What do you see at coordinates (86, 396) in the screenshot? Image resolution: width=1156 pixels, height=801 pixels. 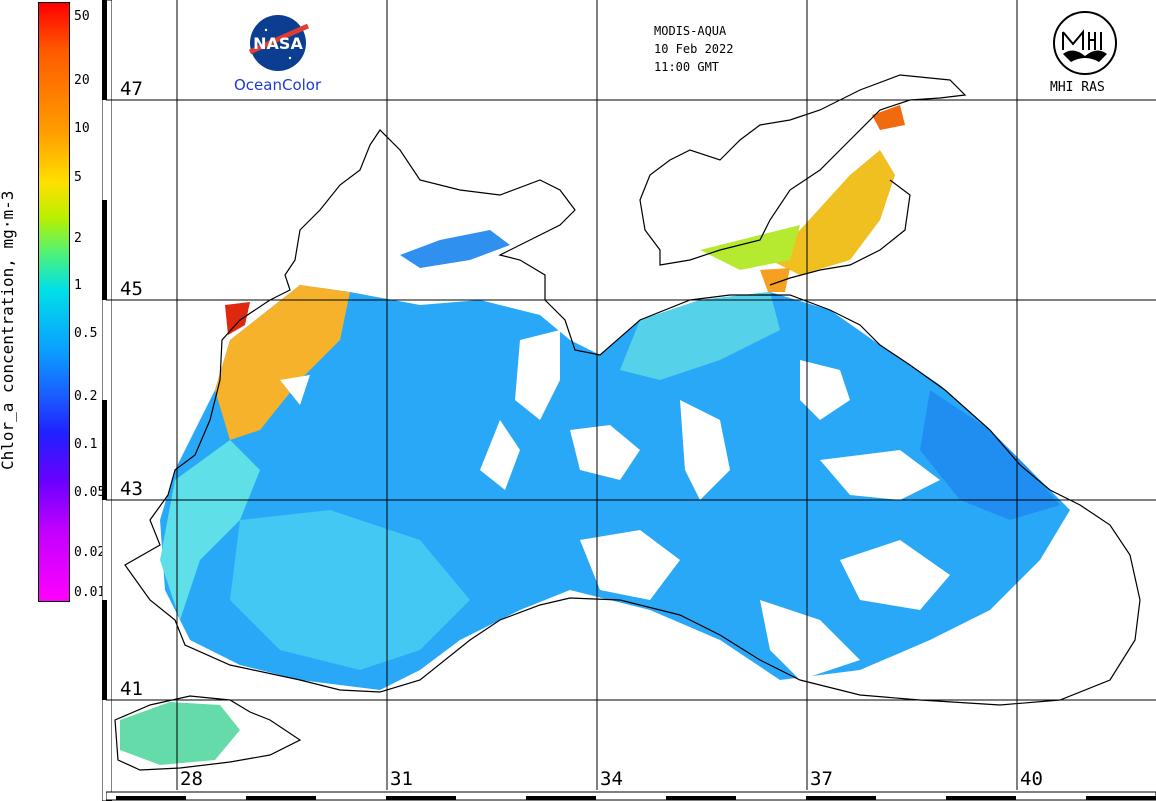 I see `colorbar-tick: 0.2` at bounding box center [86, 396].